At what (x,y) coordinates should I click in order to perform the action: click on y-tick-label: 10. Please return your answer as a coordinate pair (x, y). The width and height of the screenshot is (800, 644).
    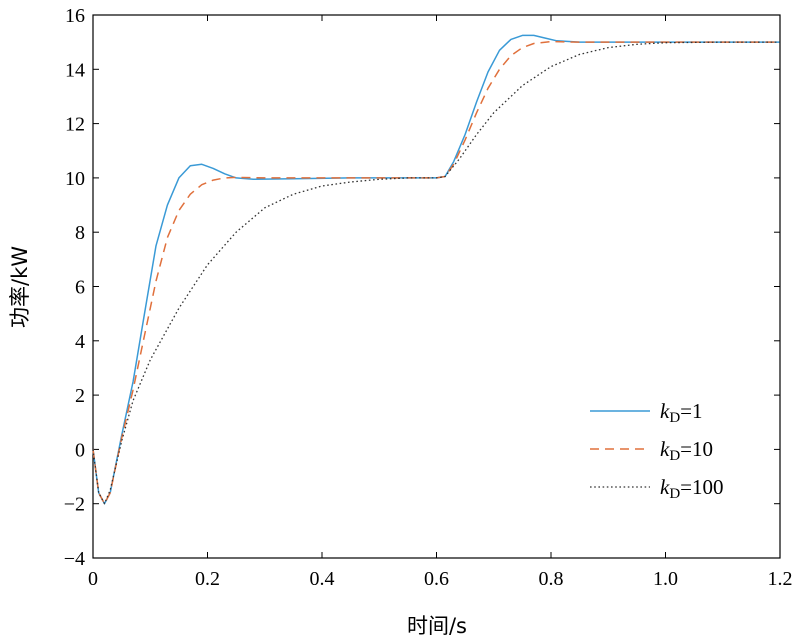
    Looking at the image, I should click on (75, 179).